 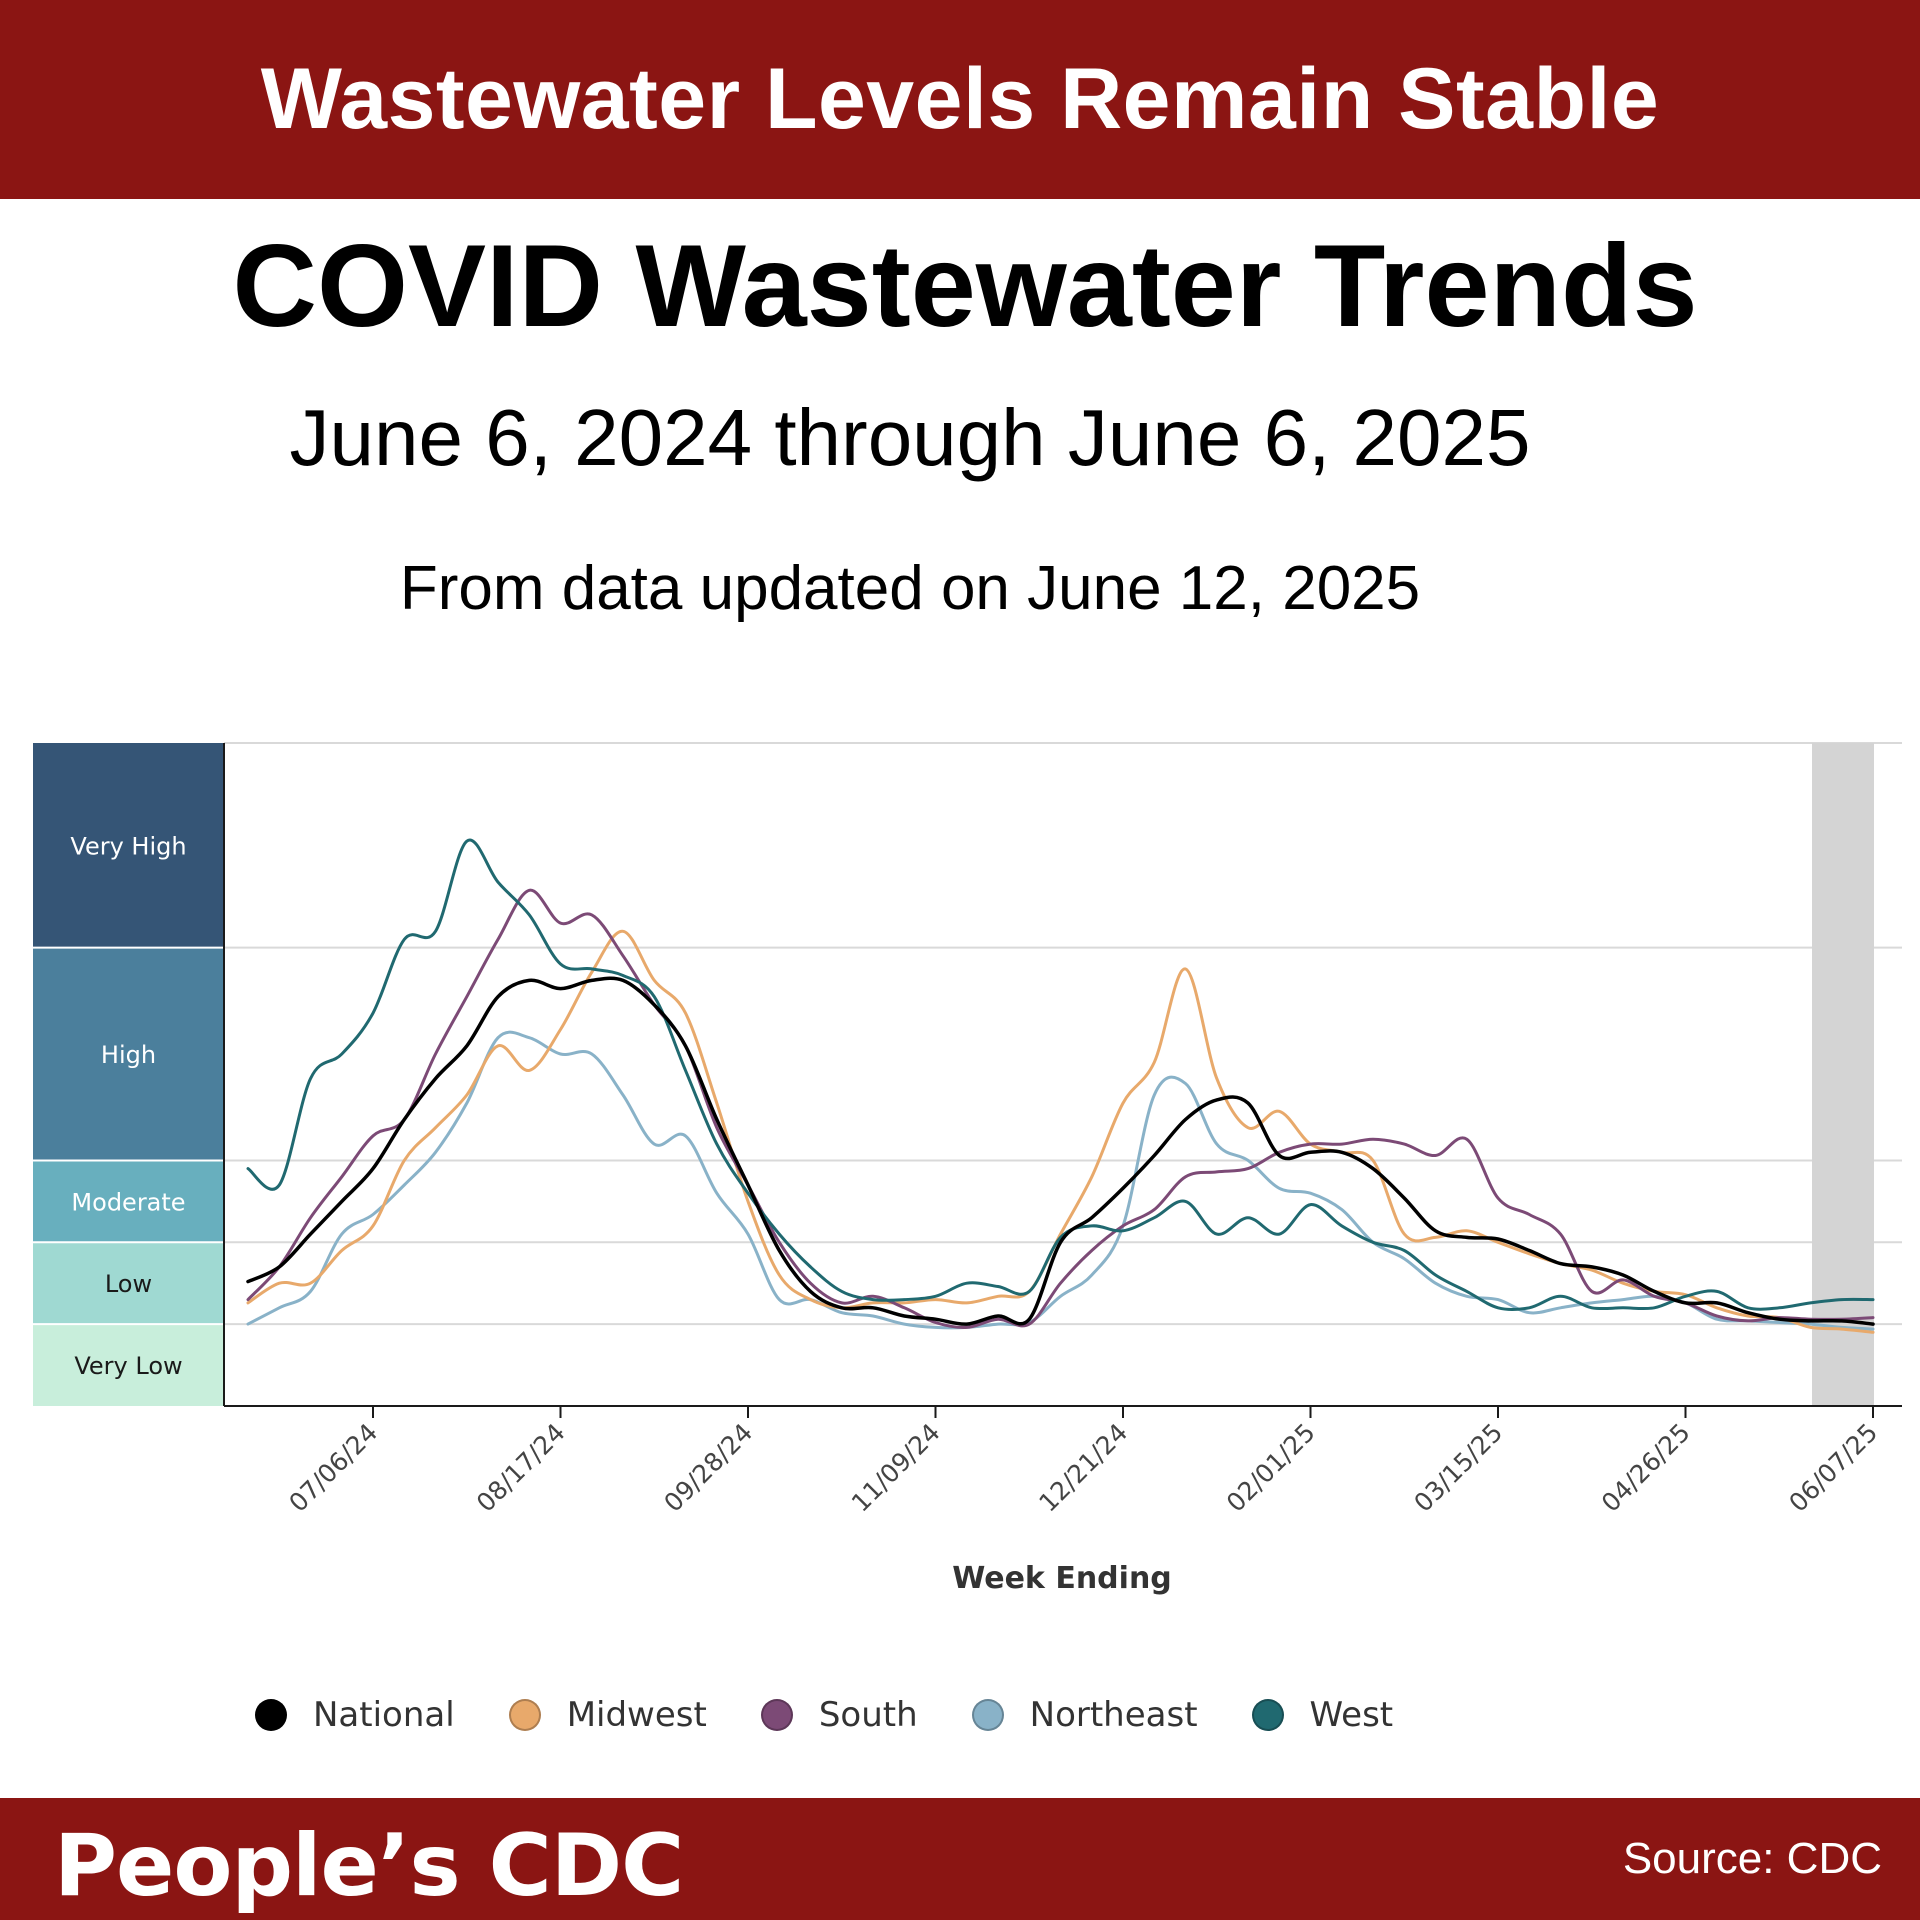 I want to click on legend-label: Northeast, so click(x=1113, y=1715).